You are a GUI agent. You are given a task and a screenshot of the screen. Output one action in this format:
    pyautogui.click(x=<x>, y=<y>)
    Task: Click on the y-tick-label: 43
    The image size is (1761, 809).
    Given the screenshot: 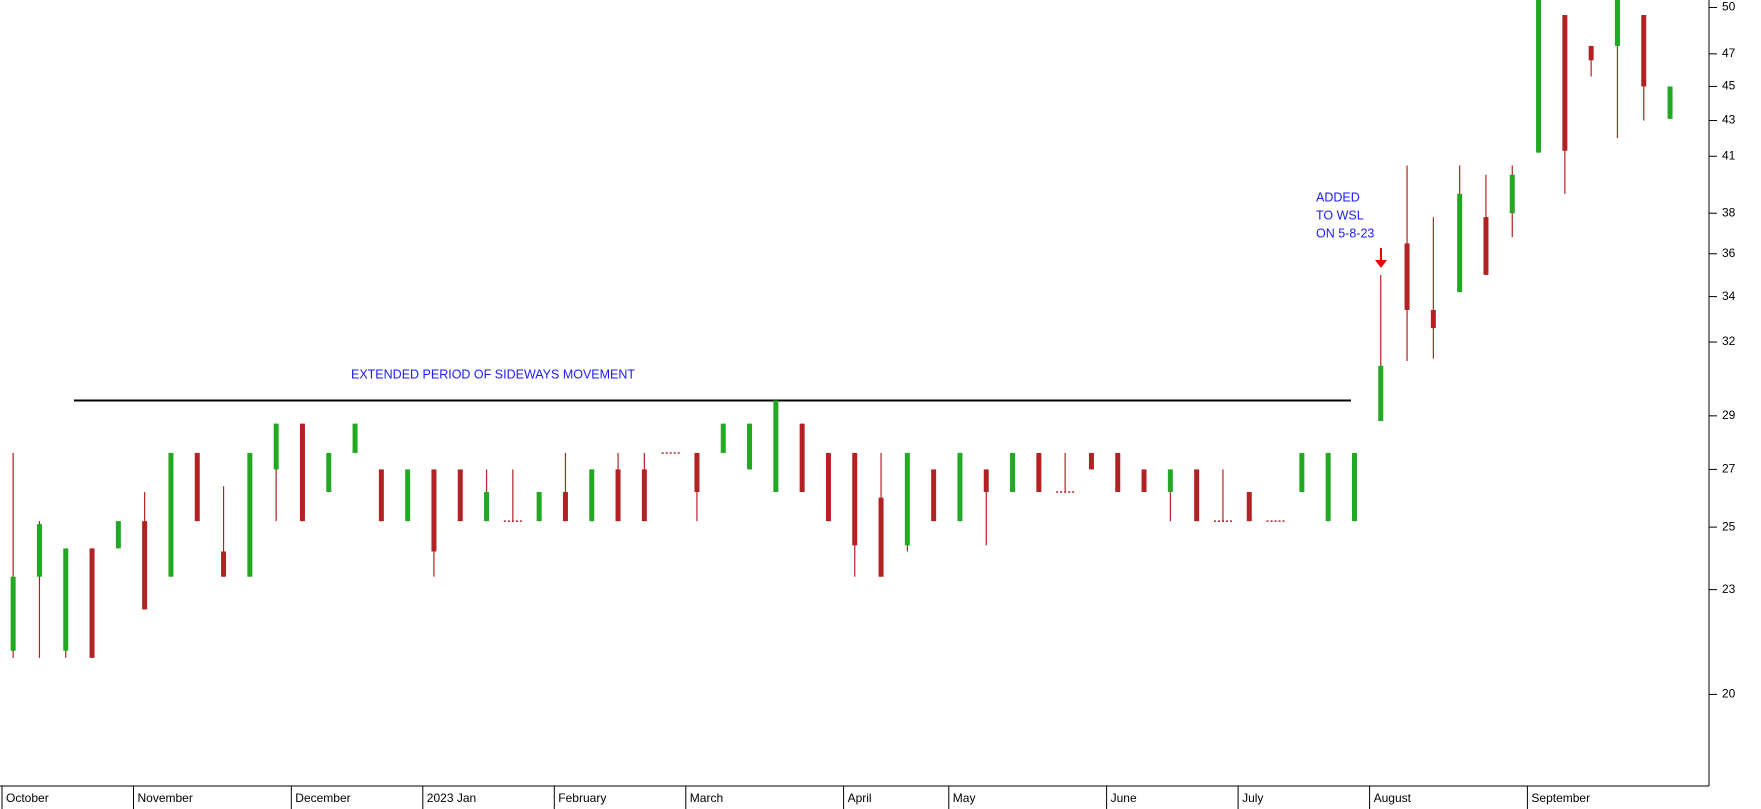 What is the action you would take?
    pyautogui.click(x=1729, y=120)
    